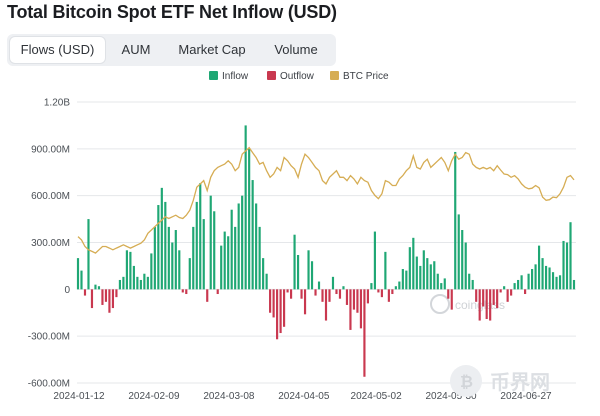 The image size is (600, 416). What do you see at coordinates (136, 49) in the screenshot?
I see `tab-aum: AUM` at bounding box center [136, 49].